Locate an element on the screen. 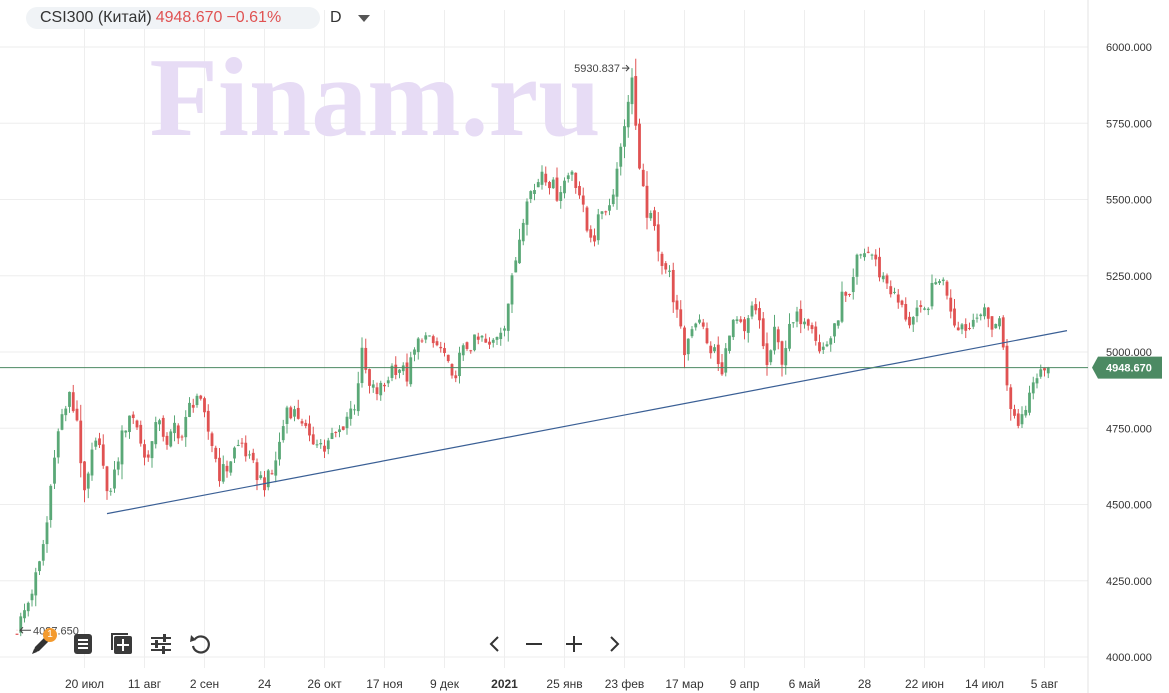 Image resolution: width=1169 pixels, height=693 pixels. object-list-button is located at coordinates (83, 644).